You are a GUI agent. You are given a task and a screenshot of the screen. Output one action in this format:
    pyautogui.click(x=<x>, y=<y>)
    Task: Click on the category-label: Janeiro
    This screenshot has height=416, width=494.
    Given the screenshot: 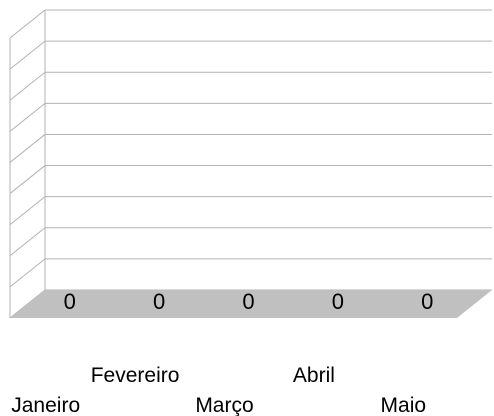 What is the action you would take?
    pyautogui.click(x=45, y=405)
    